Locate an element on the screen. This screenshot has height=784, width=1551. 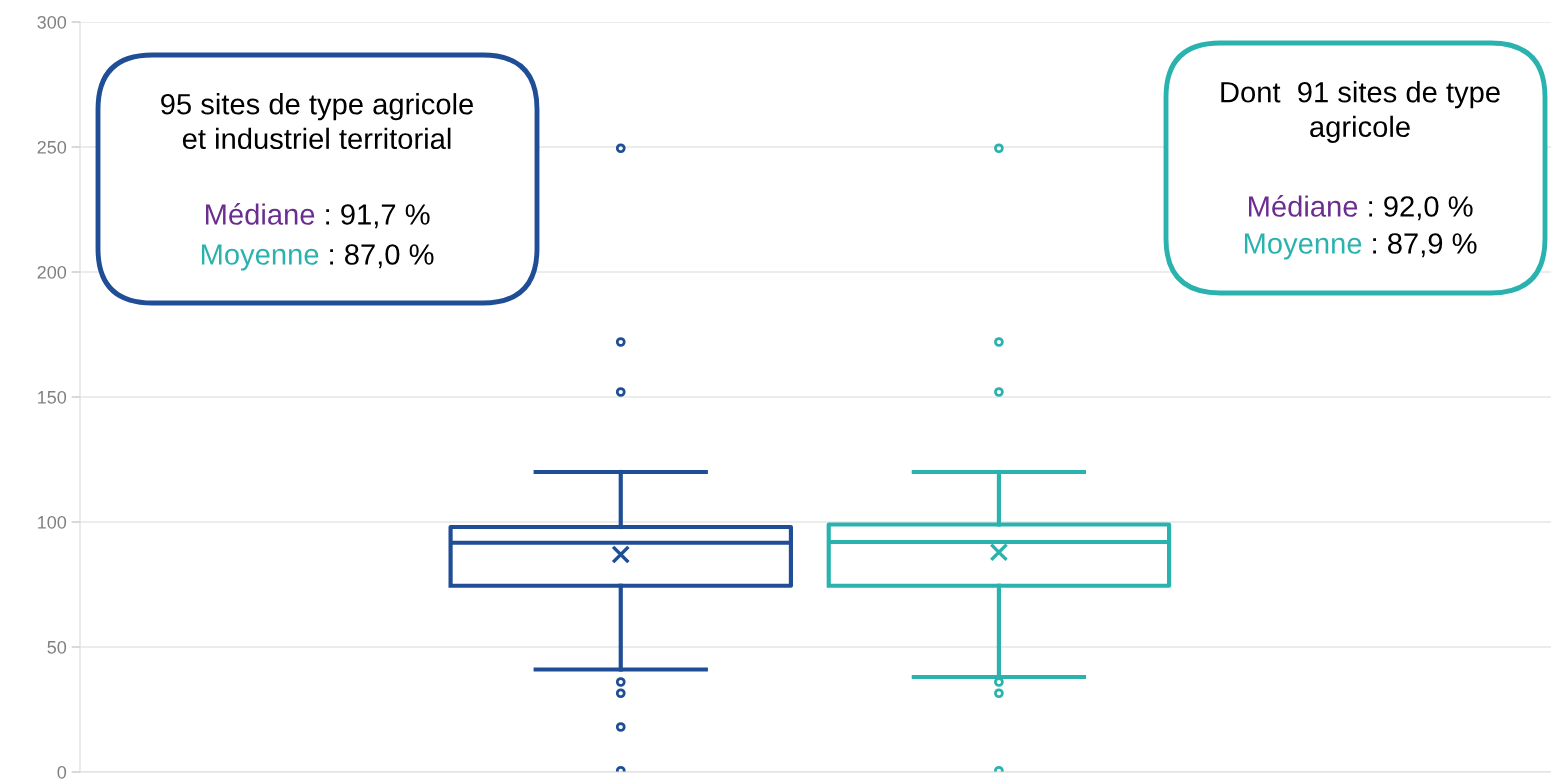
annotation: Médiane : 92,0 % is located at coordinates (1361, 208).